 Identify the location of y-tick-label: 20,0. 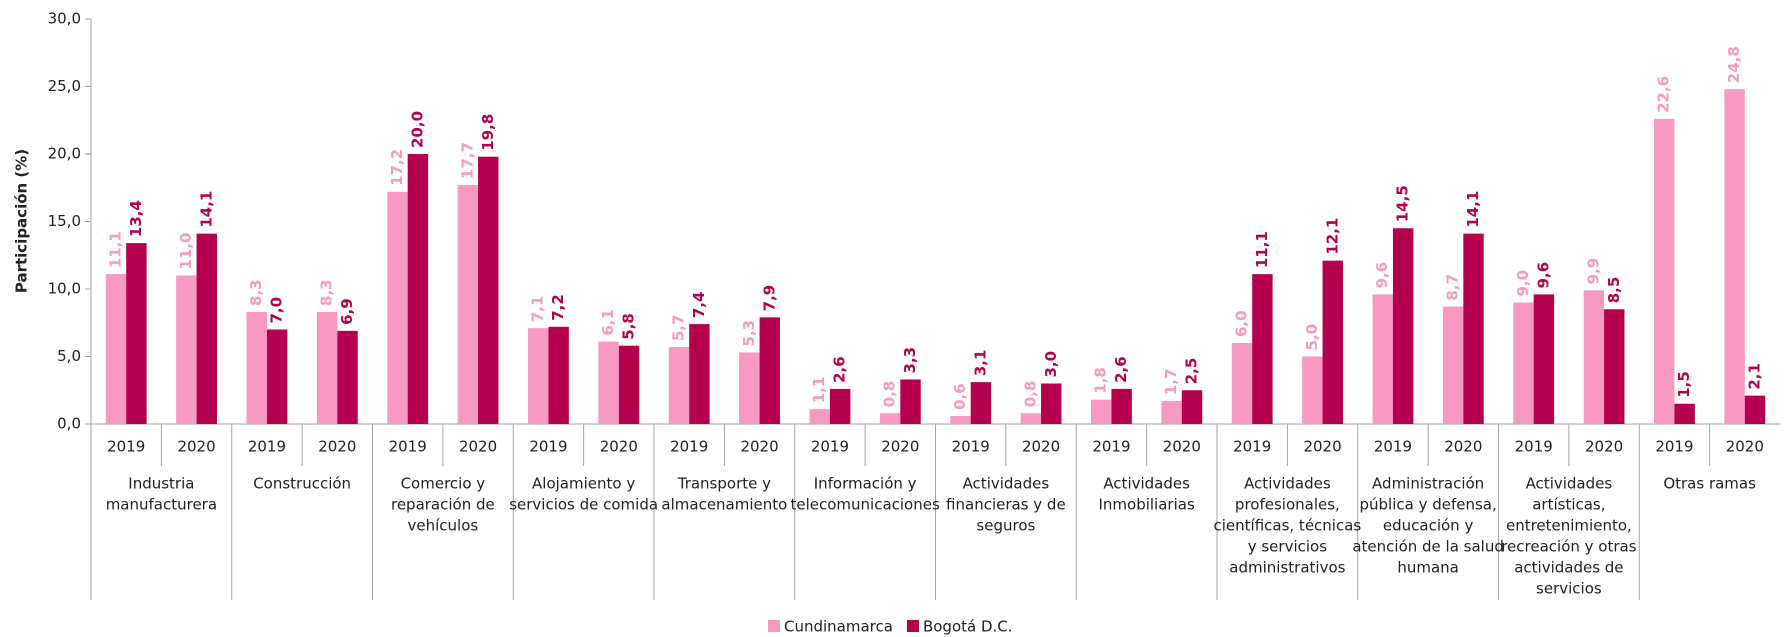
(64, 154).